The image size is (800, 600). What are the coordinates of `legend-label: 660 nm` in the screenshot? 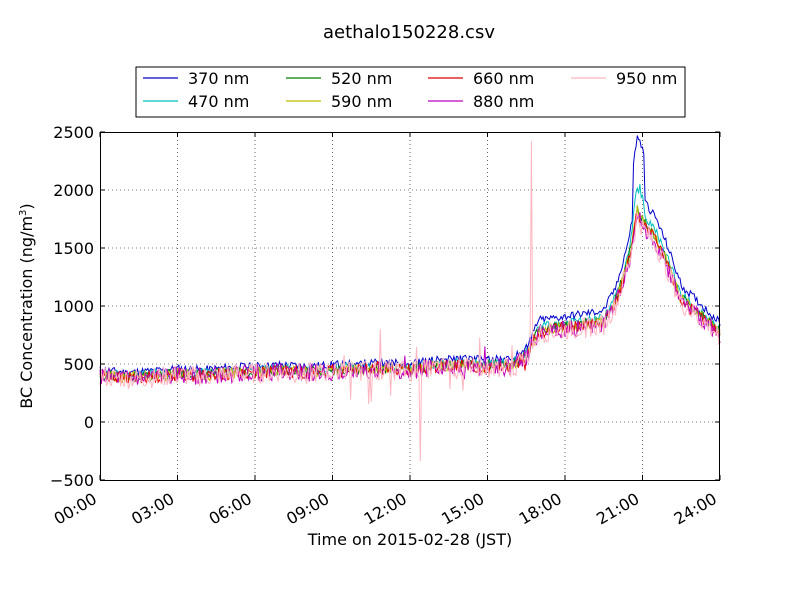 It's located at (503, 78).